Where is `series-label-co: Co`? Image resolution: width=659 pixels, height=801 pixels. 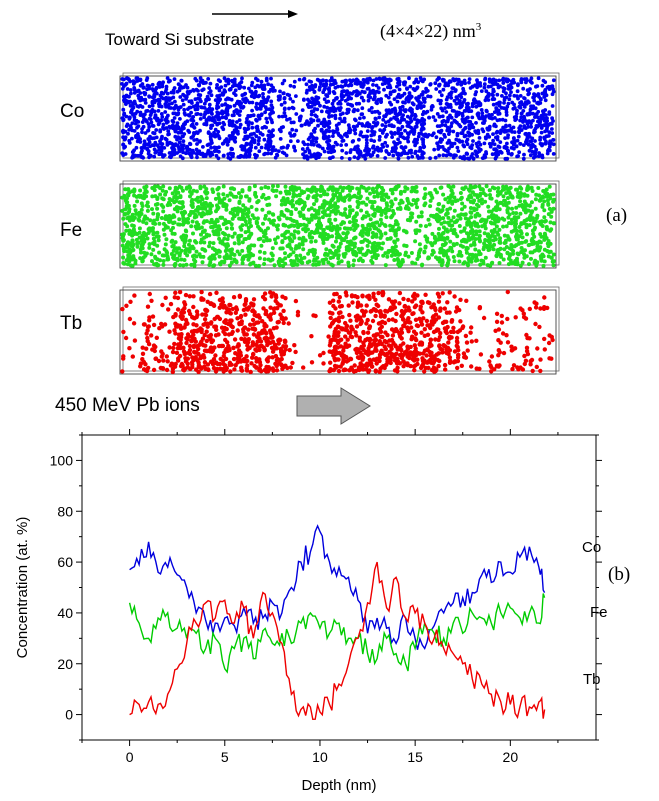 series-label-co: Co is located at coordinates (591, 547).